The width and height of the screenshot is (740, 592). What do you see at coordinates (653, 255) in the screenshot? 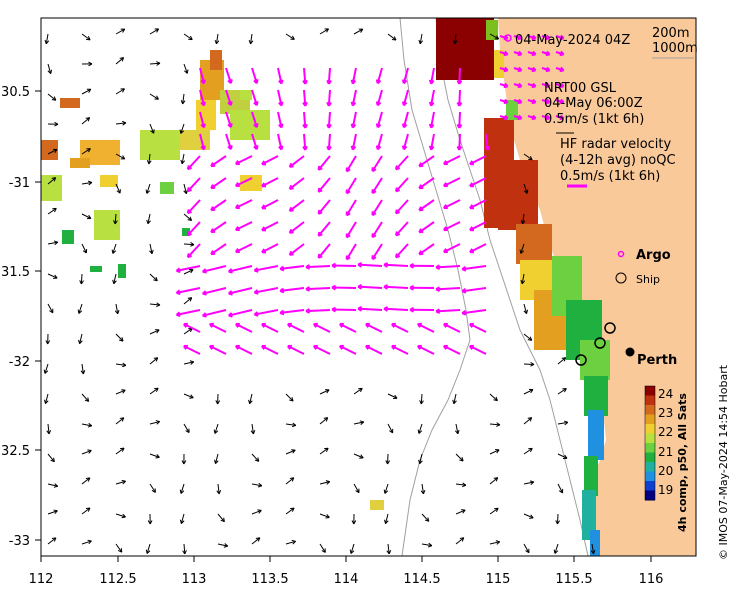
I see `argo-legend-label: Argo` at bounding box center [653, 255].